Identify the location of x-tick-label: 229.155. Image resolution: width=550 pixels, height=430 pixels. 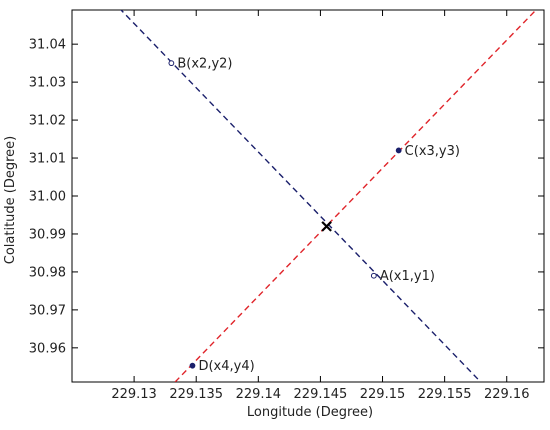
(445, 394).